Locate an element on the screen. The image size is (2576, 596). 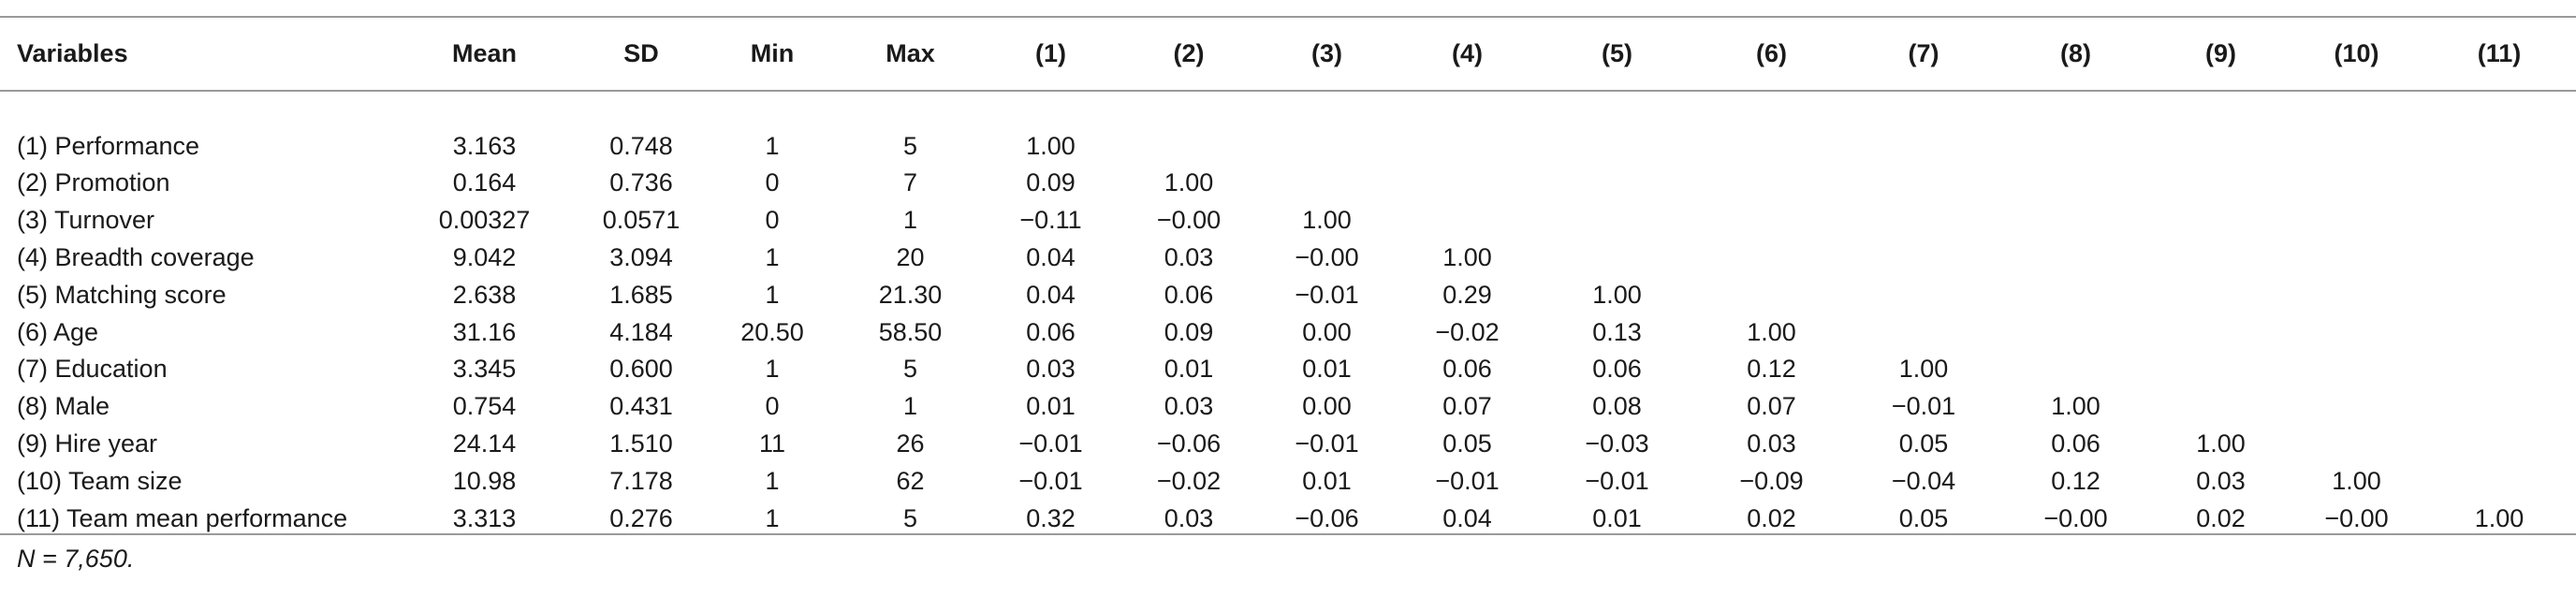
variable-name-cell: (2) Promotion is located at coordinates (93, 182).